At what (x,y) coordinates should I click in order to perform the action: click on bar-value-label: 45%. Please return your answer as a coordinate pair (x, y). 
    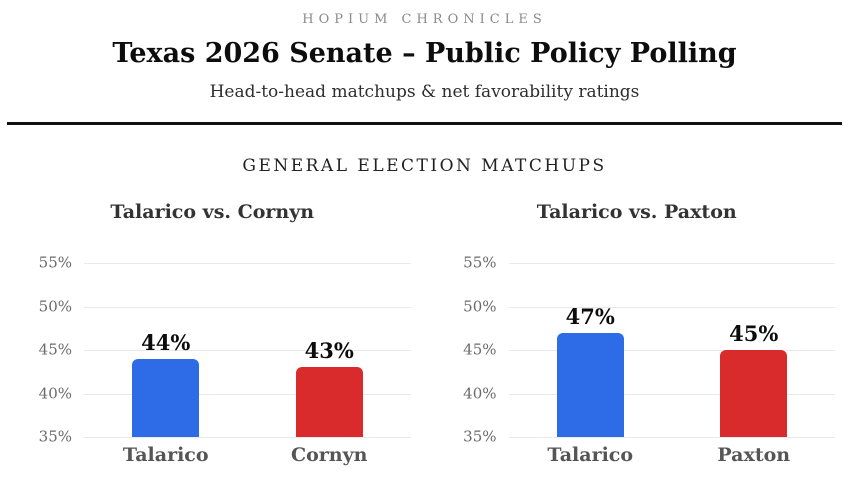
    Looking at the image, I should click on (754, 333).